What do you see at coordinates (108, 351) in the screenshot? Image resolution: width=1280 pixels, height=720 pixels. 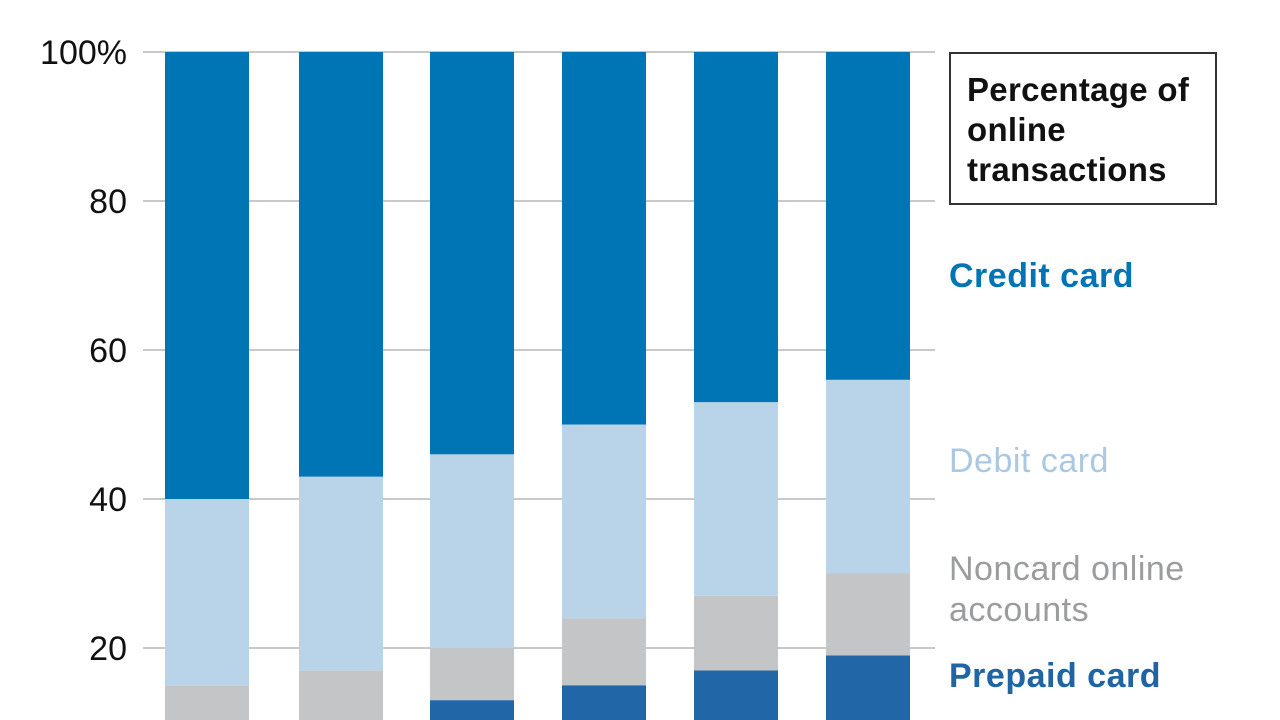 I see `y-tick-label: 60` at bounding box center [108, 351].